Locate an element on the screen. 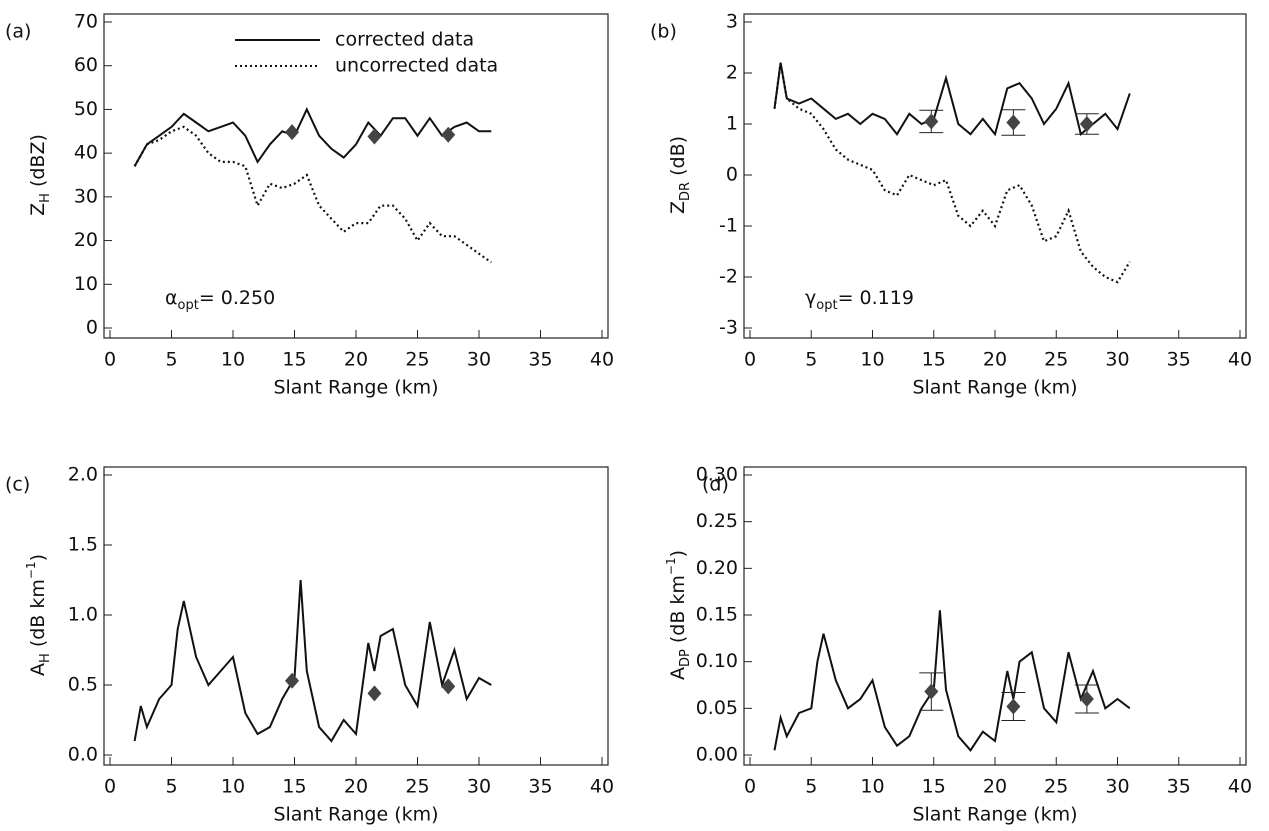 This screenshot has height=831, width=1269. legend-label: uncorrected data is located at coordinates (416, 66).